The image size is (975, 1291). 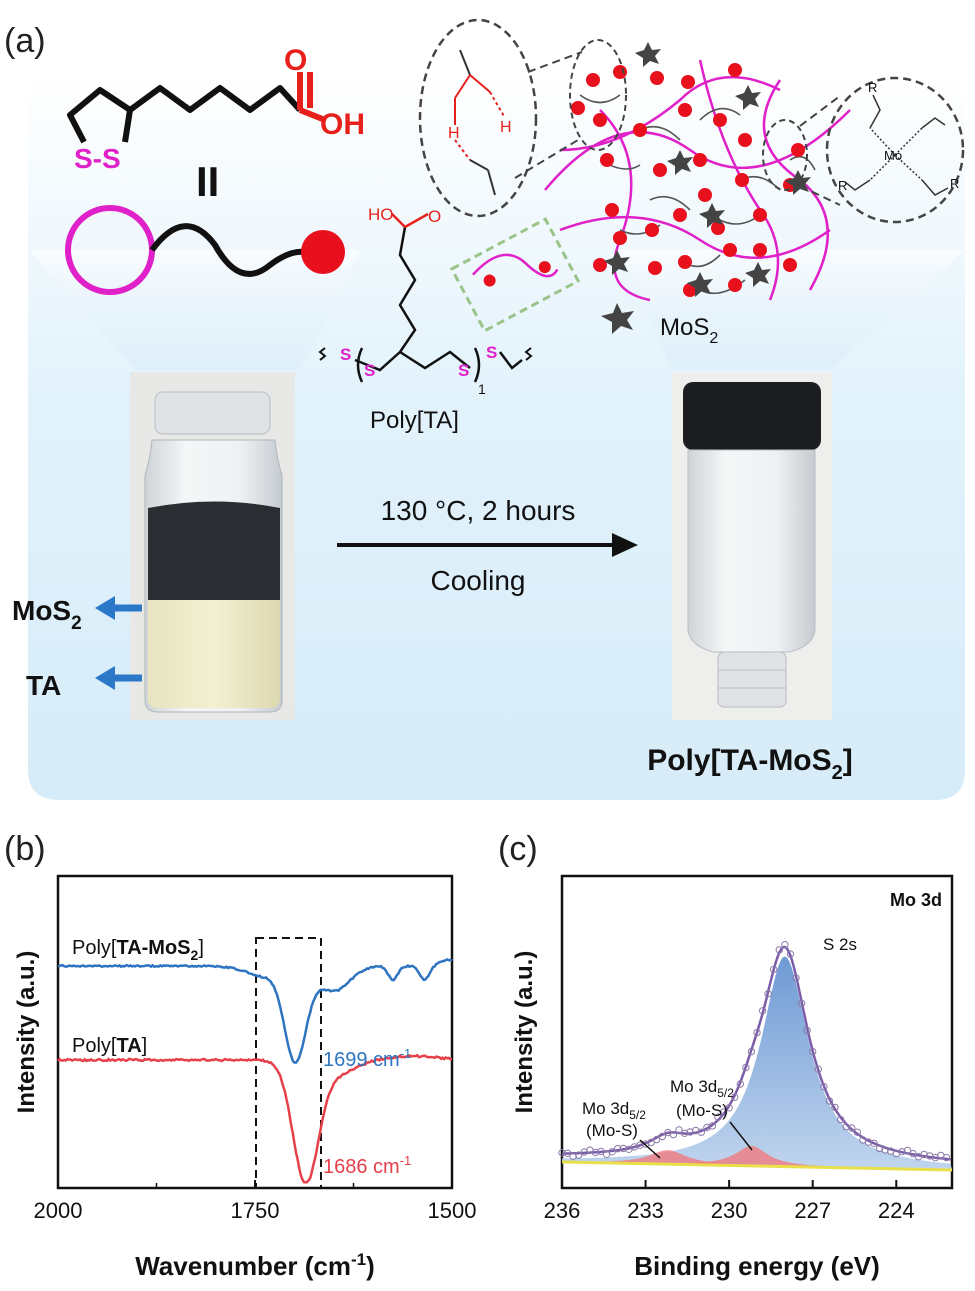 I want to click on hbond-dimer, so click(x=480, y=122).